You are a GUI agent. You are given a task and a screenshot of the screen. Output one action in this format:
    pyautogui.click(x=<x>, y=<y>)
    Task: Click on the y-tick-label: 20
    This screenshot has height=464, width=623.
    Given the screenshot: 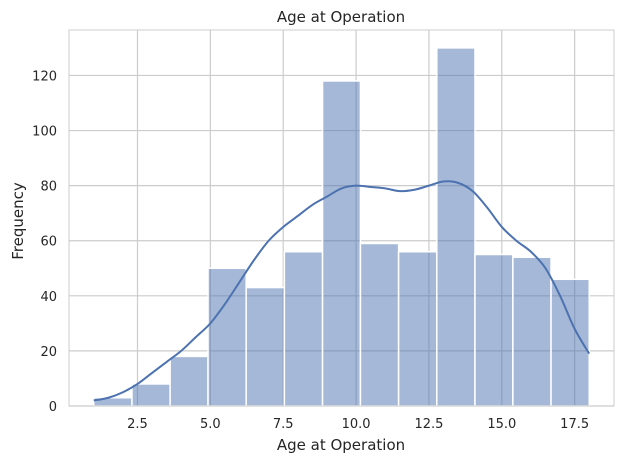 What is the action you would take?
    pyautogui.click(x=48, y=352)
    